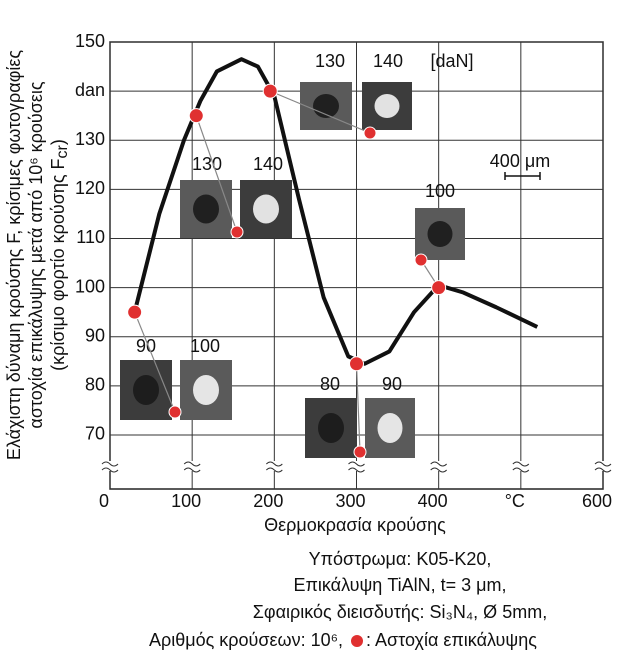 The height and width of the screenshot is (660, 625). I want to click on y-tick-label: 90, so click(95, 335).